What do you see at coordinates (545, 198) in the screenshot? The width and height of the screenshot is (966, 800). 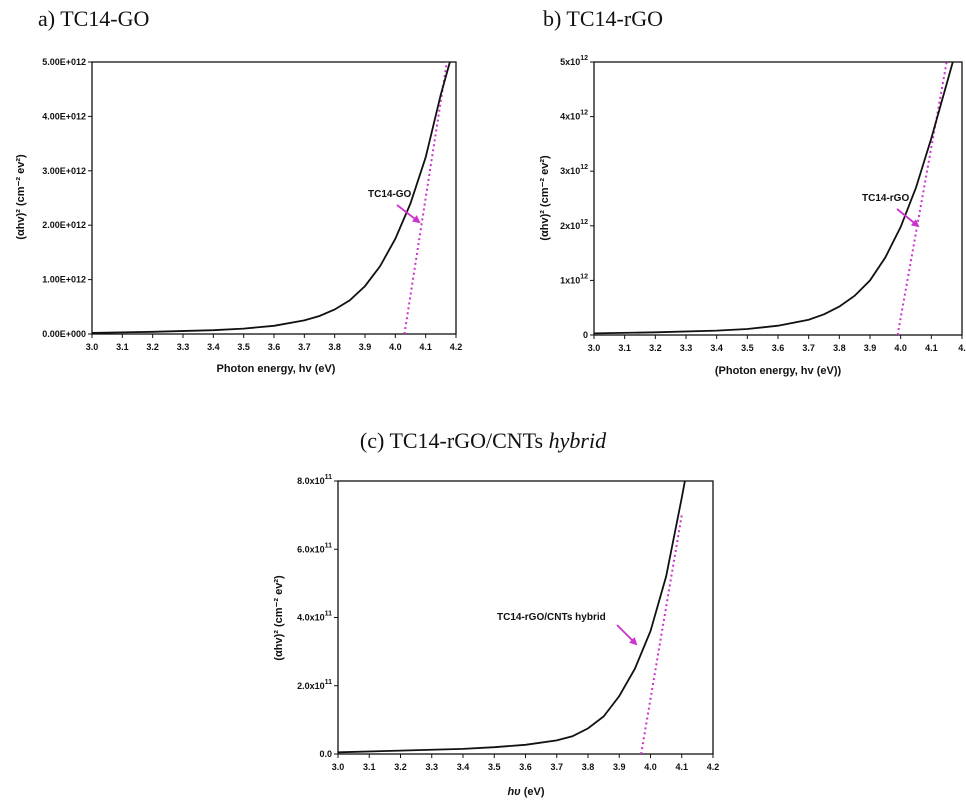 I see `panel-b-ylabel: (αhv)² (cm⁻² ev²)` at bounding box center [545, 198].